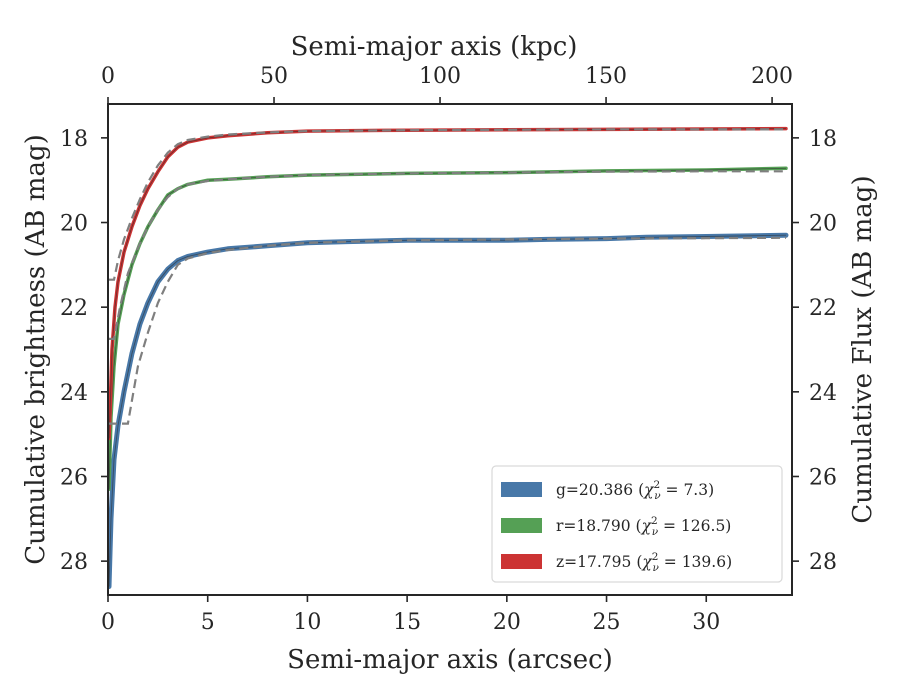 The height and width of the screenshot is (700, 900). What do you see at coordinates (823, 393) in the screenshot?
I see `y-right-tick-label: 24` at bounding box center [823, 393].